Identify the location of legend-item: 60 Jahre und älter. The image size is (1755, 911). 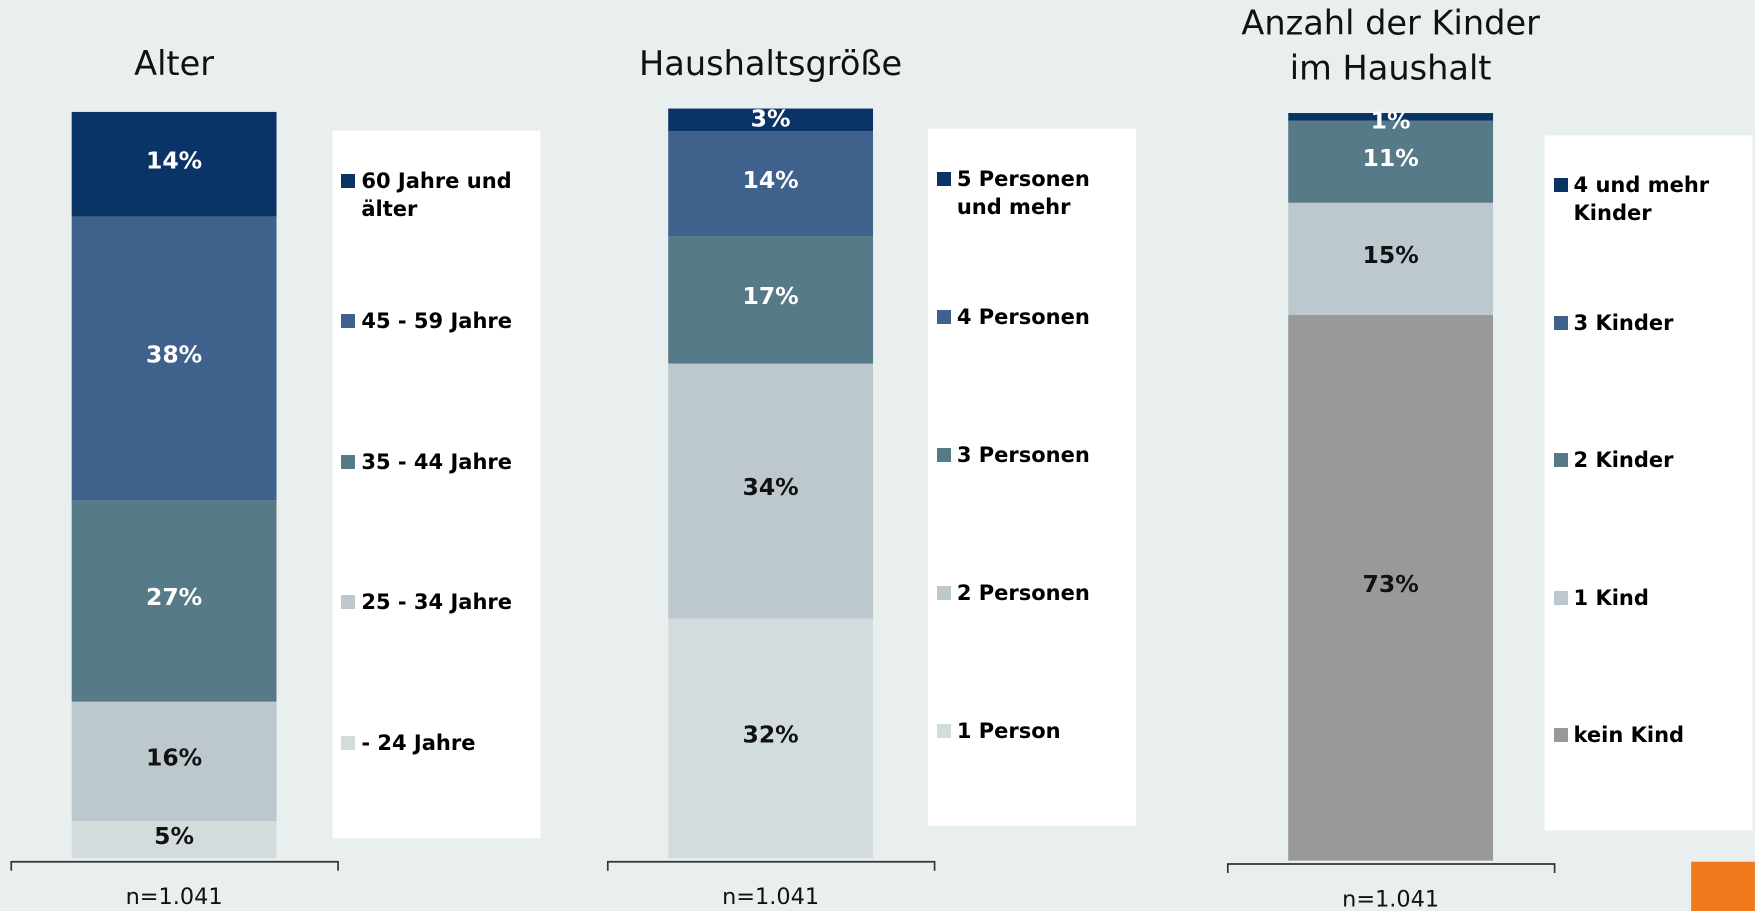
(438, 195).